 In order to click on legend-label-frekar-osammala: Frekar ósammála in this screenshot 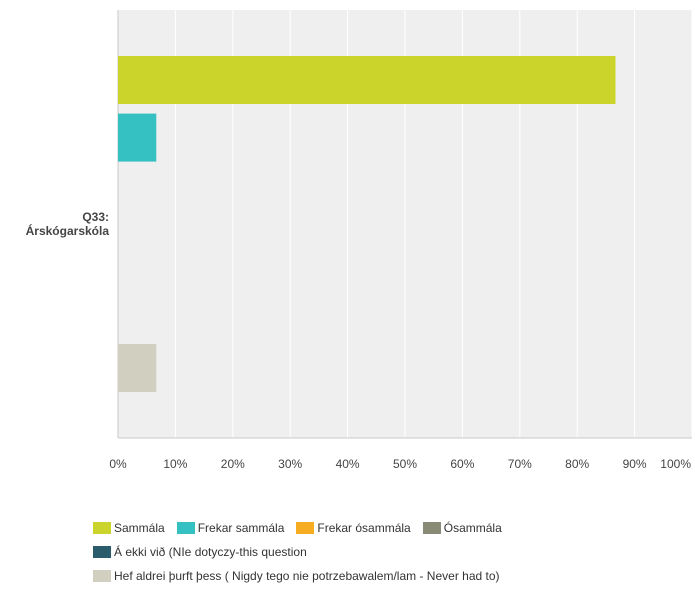, I will do `click(364, 528)`.